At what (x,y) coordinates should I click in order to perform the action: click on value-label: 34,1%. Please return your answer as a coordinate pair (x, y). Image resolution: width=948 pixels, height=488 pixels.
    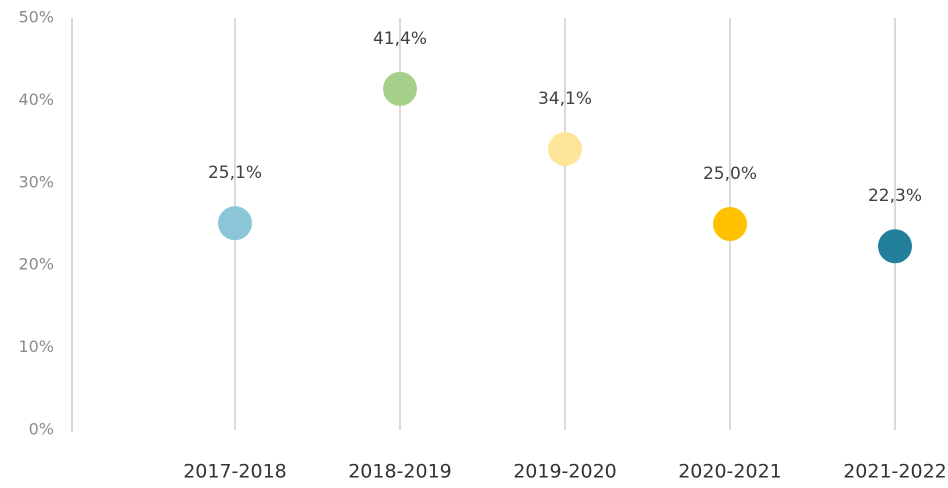
    Looking at the image, I should click on (565, 99).